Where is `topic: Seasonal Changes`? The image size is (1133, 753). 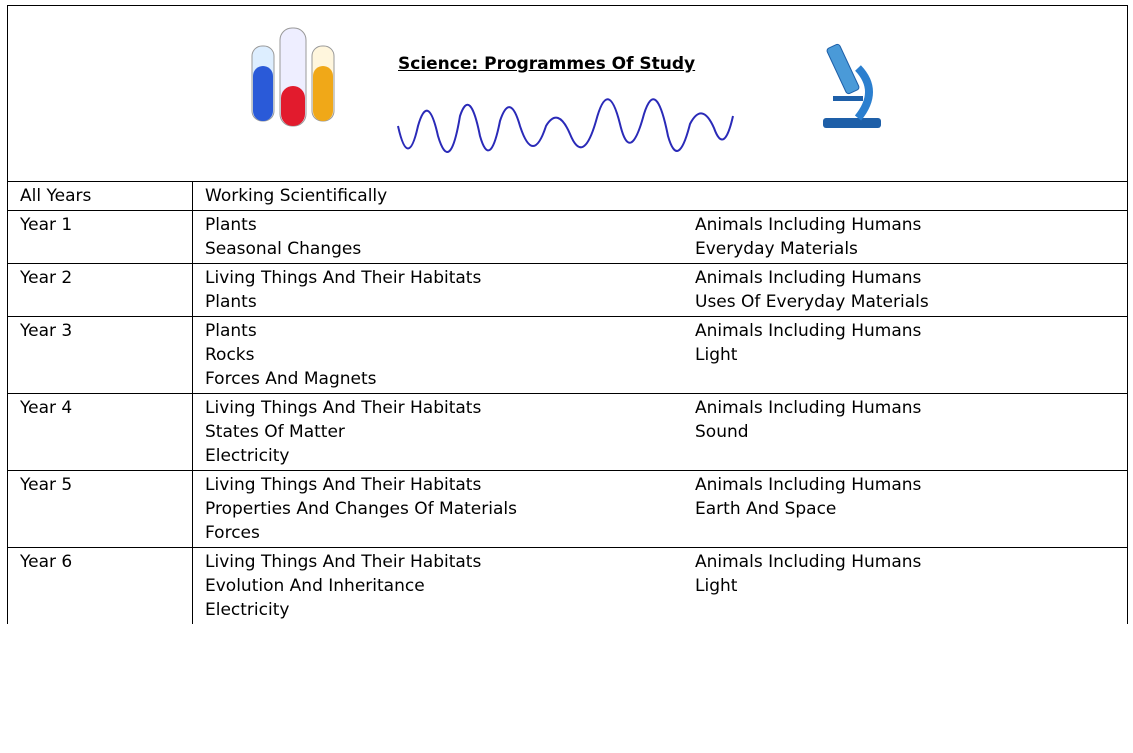 topic: Seasonal Changes is located at coordinates (283, 249).